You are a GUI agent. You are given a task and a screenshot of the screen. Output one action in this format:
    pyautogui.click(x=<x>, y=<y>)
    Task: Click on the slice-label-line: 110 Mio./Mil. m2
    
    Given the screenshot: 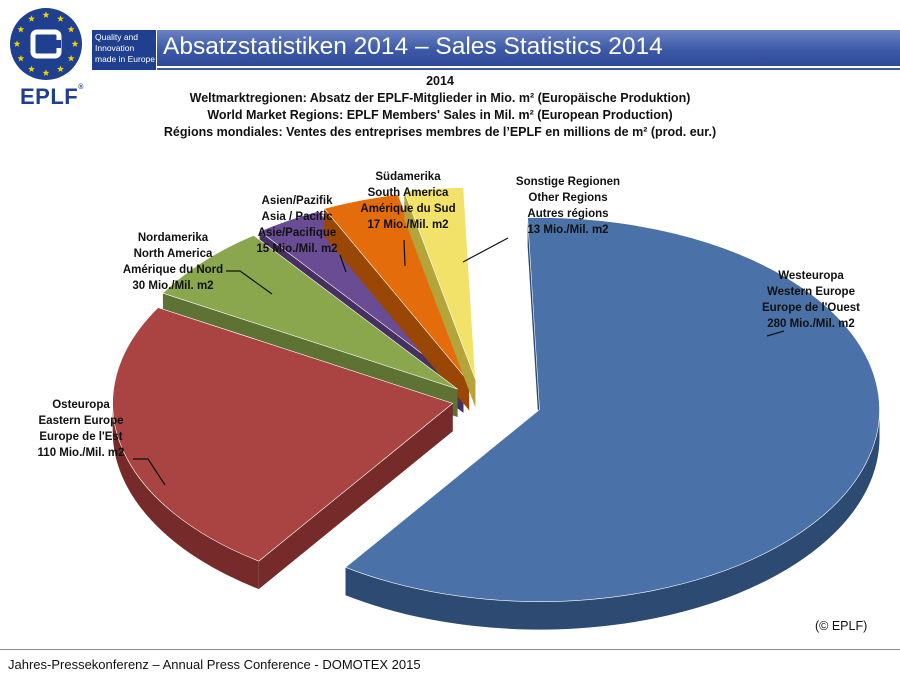 What is the action you would take?
    pyautogui.click(x=81, y=453)
    